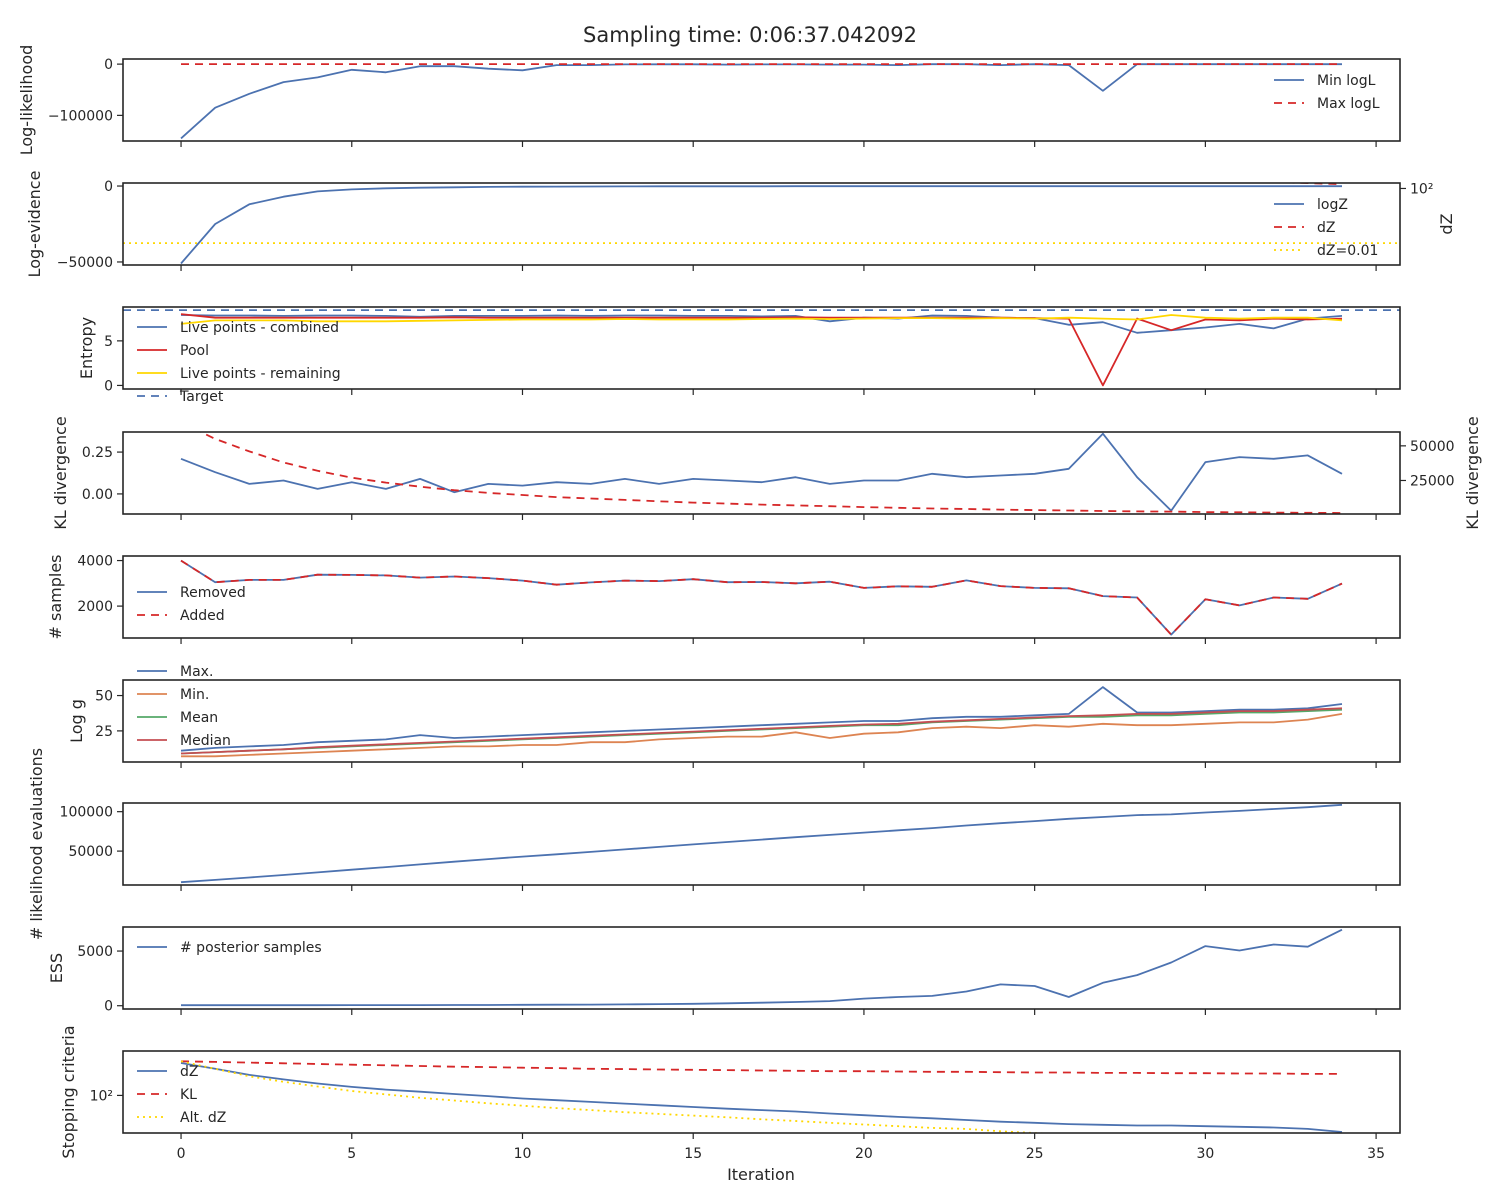 This screenshot has height=1200, width=1500. What do you see at coordinates (1348, 104) in the screenshot?
I see `legend-label: Max logL` at bounding box center [1348, 104].